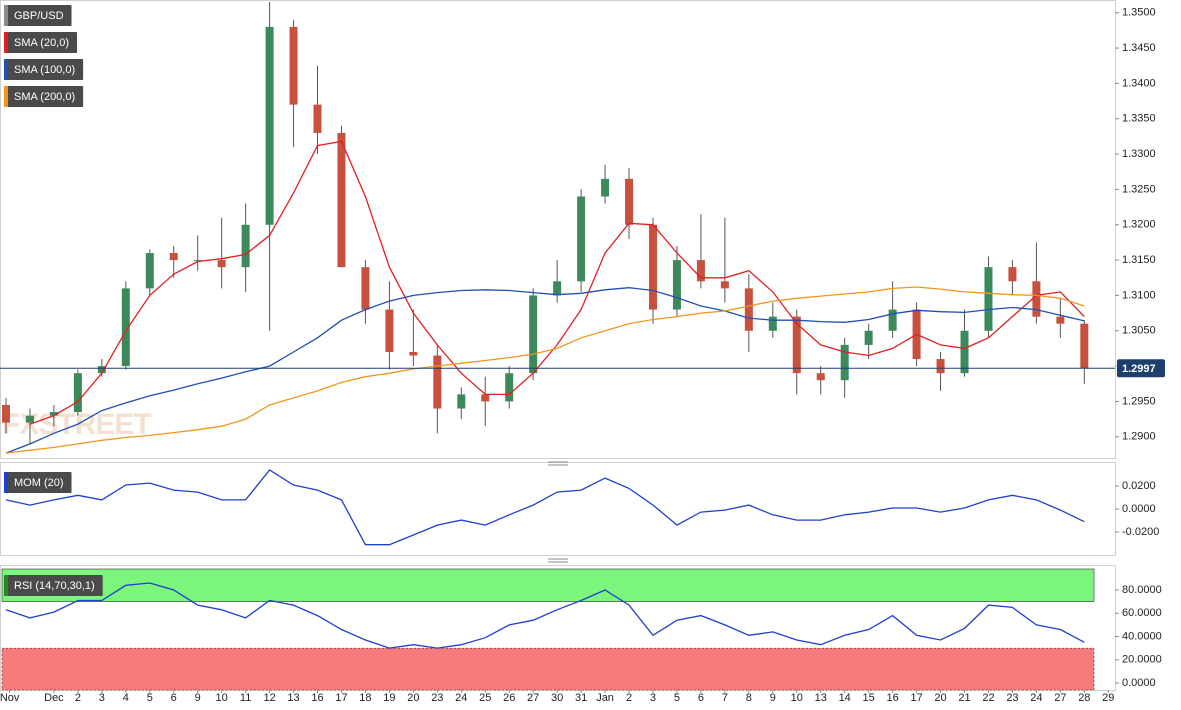 The height and width of the screenshot is (710, 1181). I want to click on legend-item: RSI (14,70,30,1), so click(53, 585).